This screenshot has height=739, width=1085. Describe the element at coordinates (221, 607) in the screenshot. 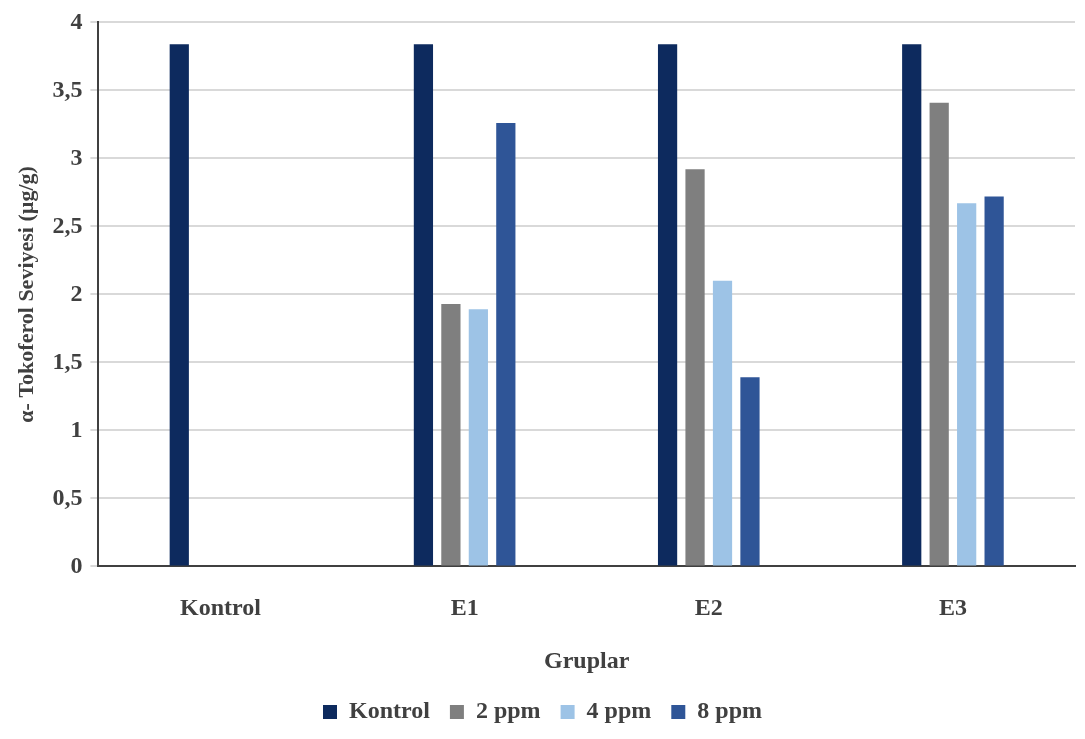

I see `x-tick-label: Kontrol` at that location.